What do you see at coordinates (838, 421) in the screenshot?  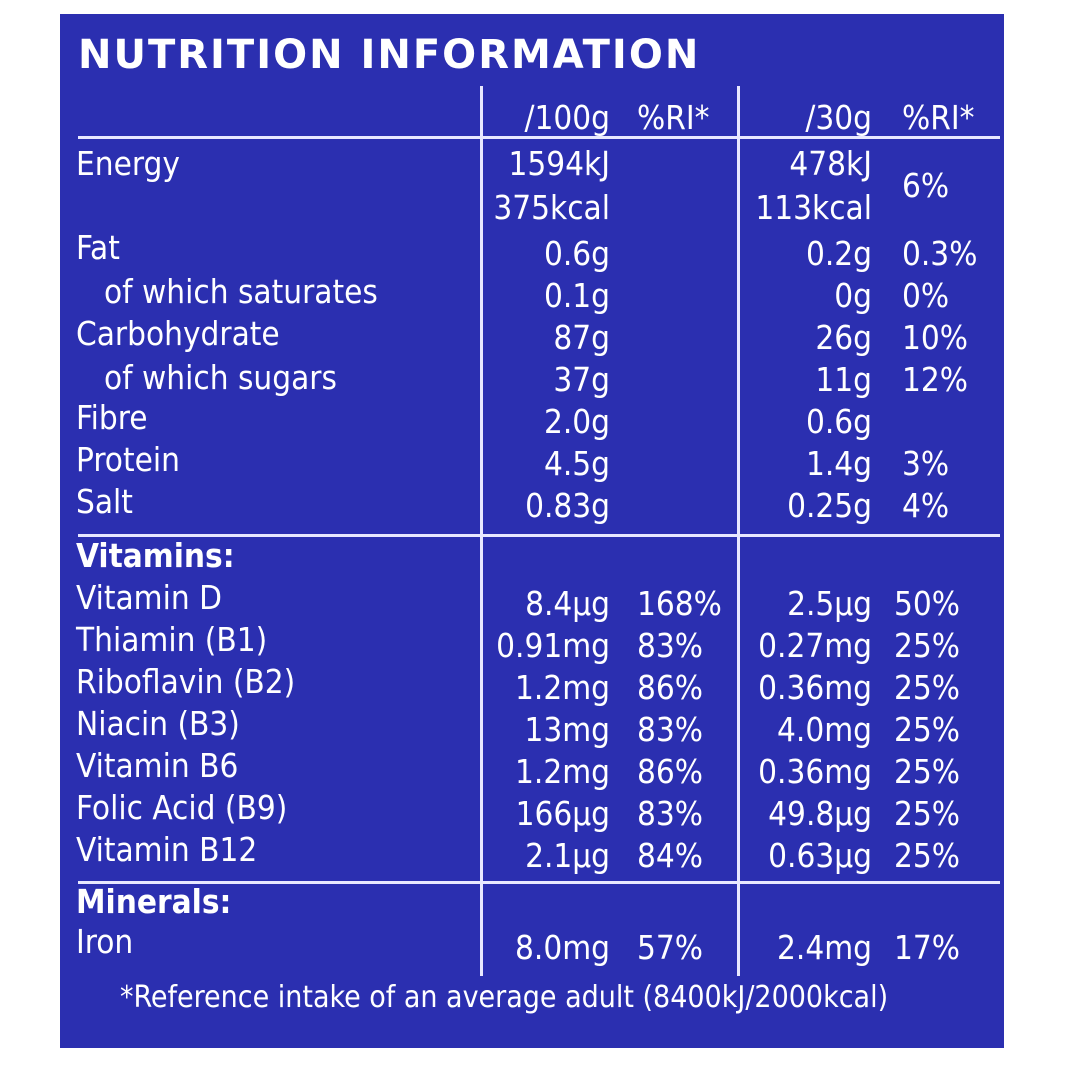 I see `fibre-per-30g: 0.6g` at bounding box center [838, 421].